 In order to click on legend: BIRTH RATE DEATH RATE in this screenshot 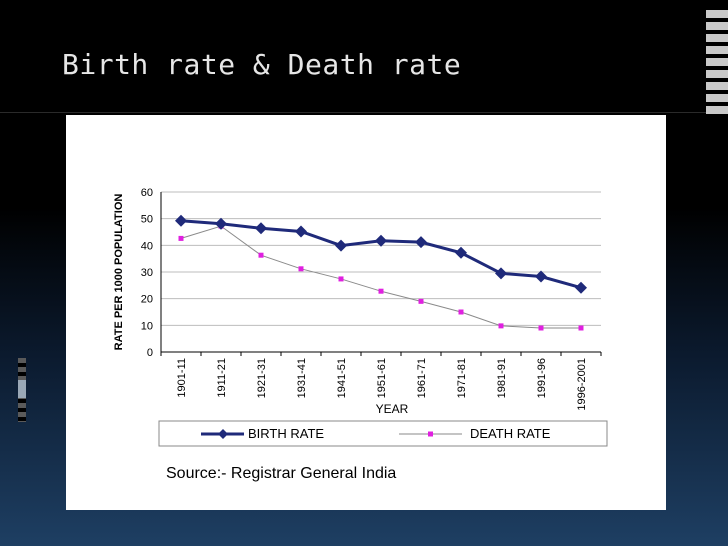, I will do `click(383, 433)`.